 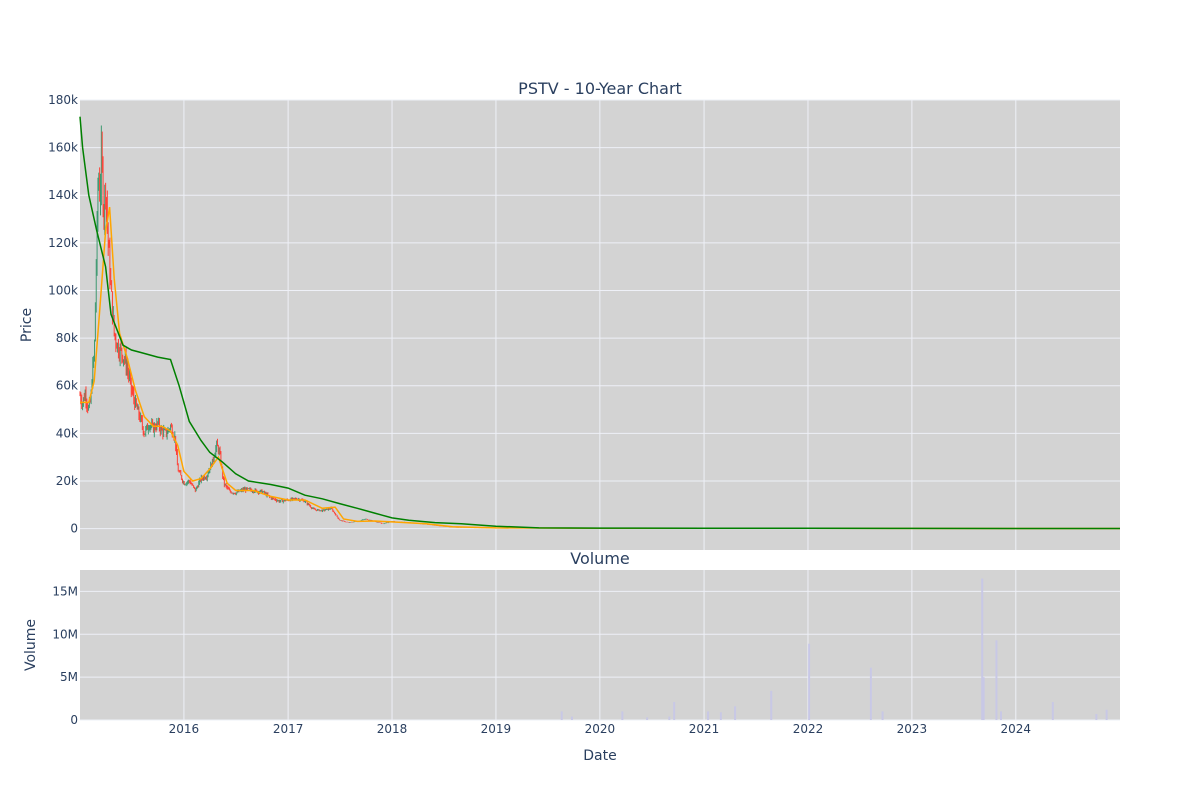 What do you see at coordinates (288, 729) in the screenshot?
I see `x-tick-label: 2017` at bounding box center [288, 729].